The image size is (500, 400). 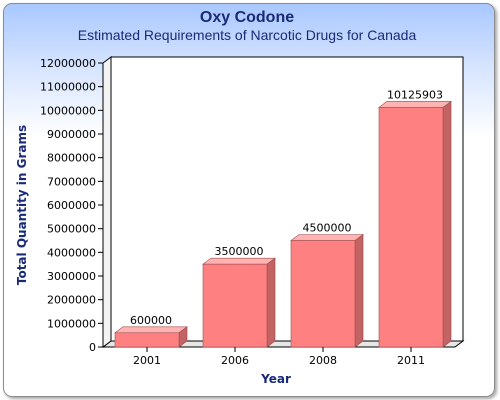 What do you see at coordinates (247, 17) in the screenshot?
I see `chart-title: Oxy Codone` at bounding box center [247, 17].